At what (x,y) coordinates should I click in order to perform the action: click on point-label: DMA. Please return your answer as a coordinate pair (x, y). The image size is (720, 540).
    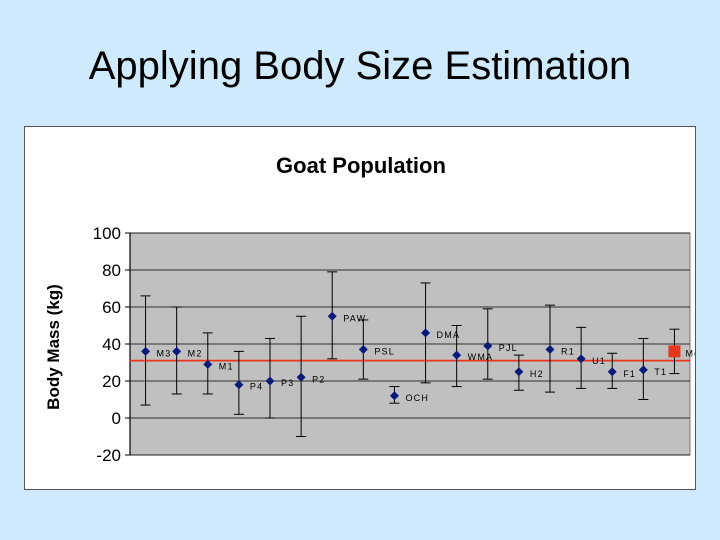
    Looking at the image, I should click on (449, 335).